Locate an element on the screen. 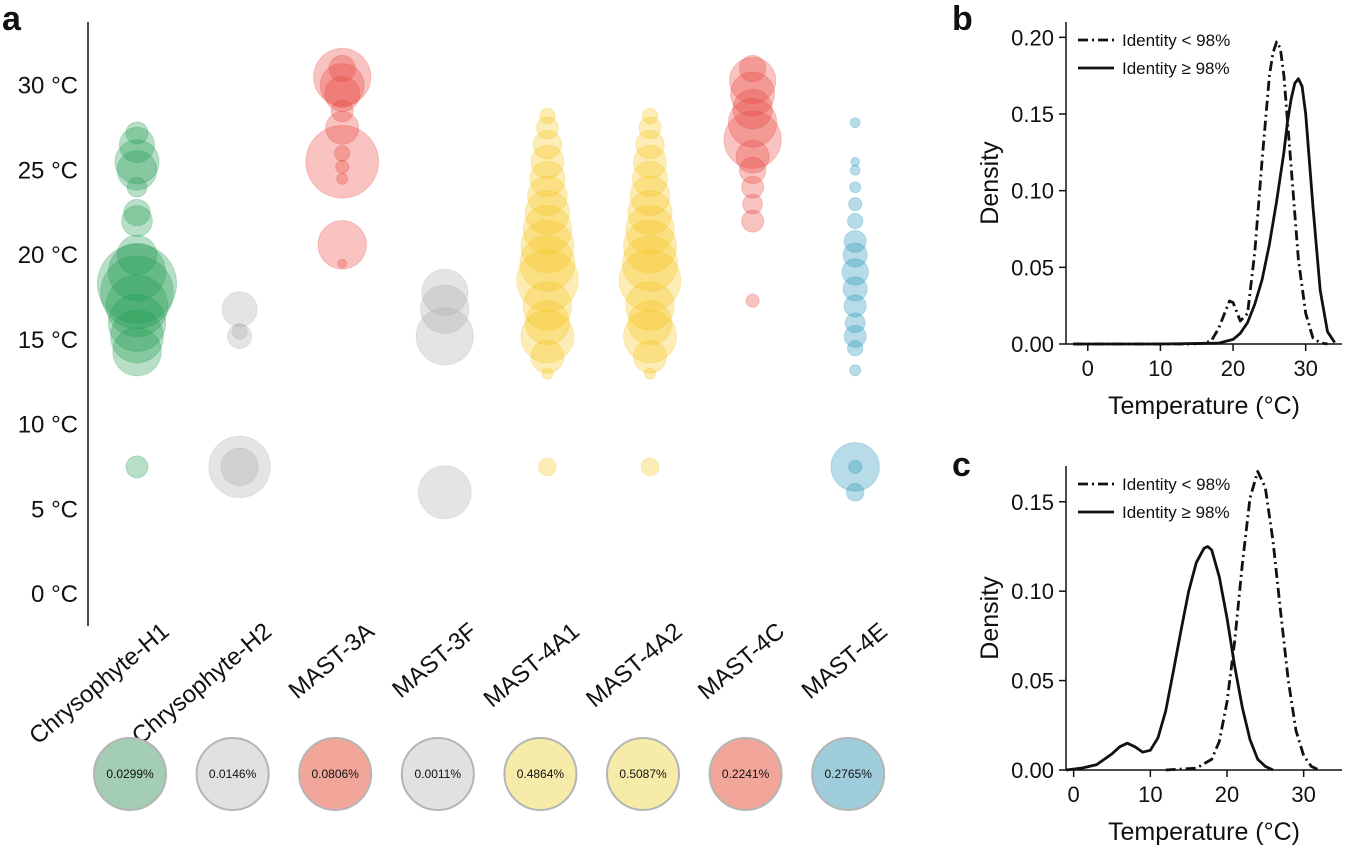 The height and width of the screenshot is (854, 1348). abundance-label: 0.4864% is located at coordinates (541, 774).